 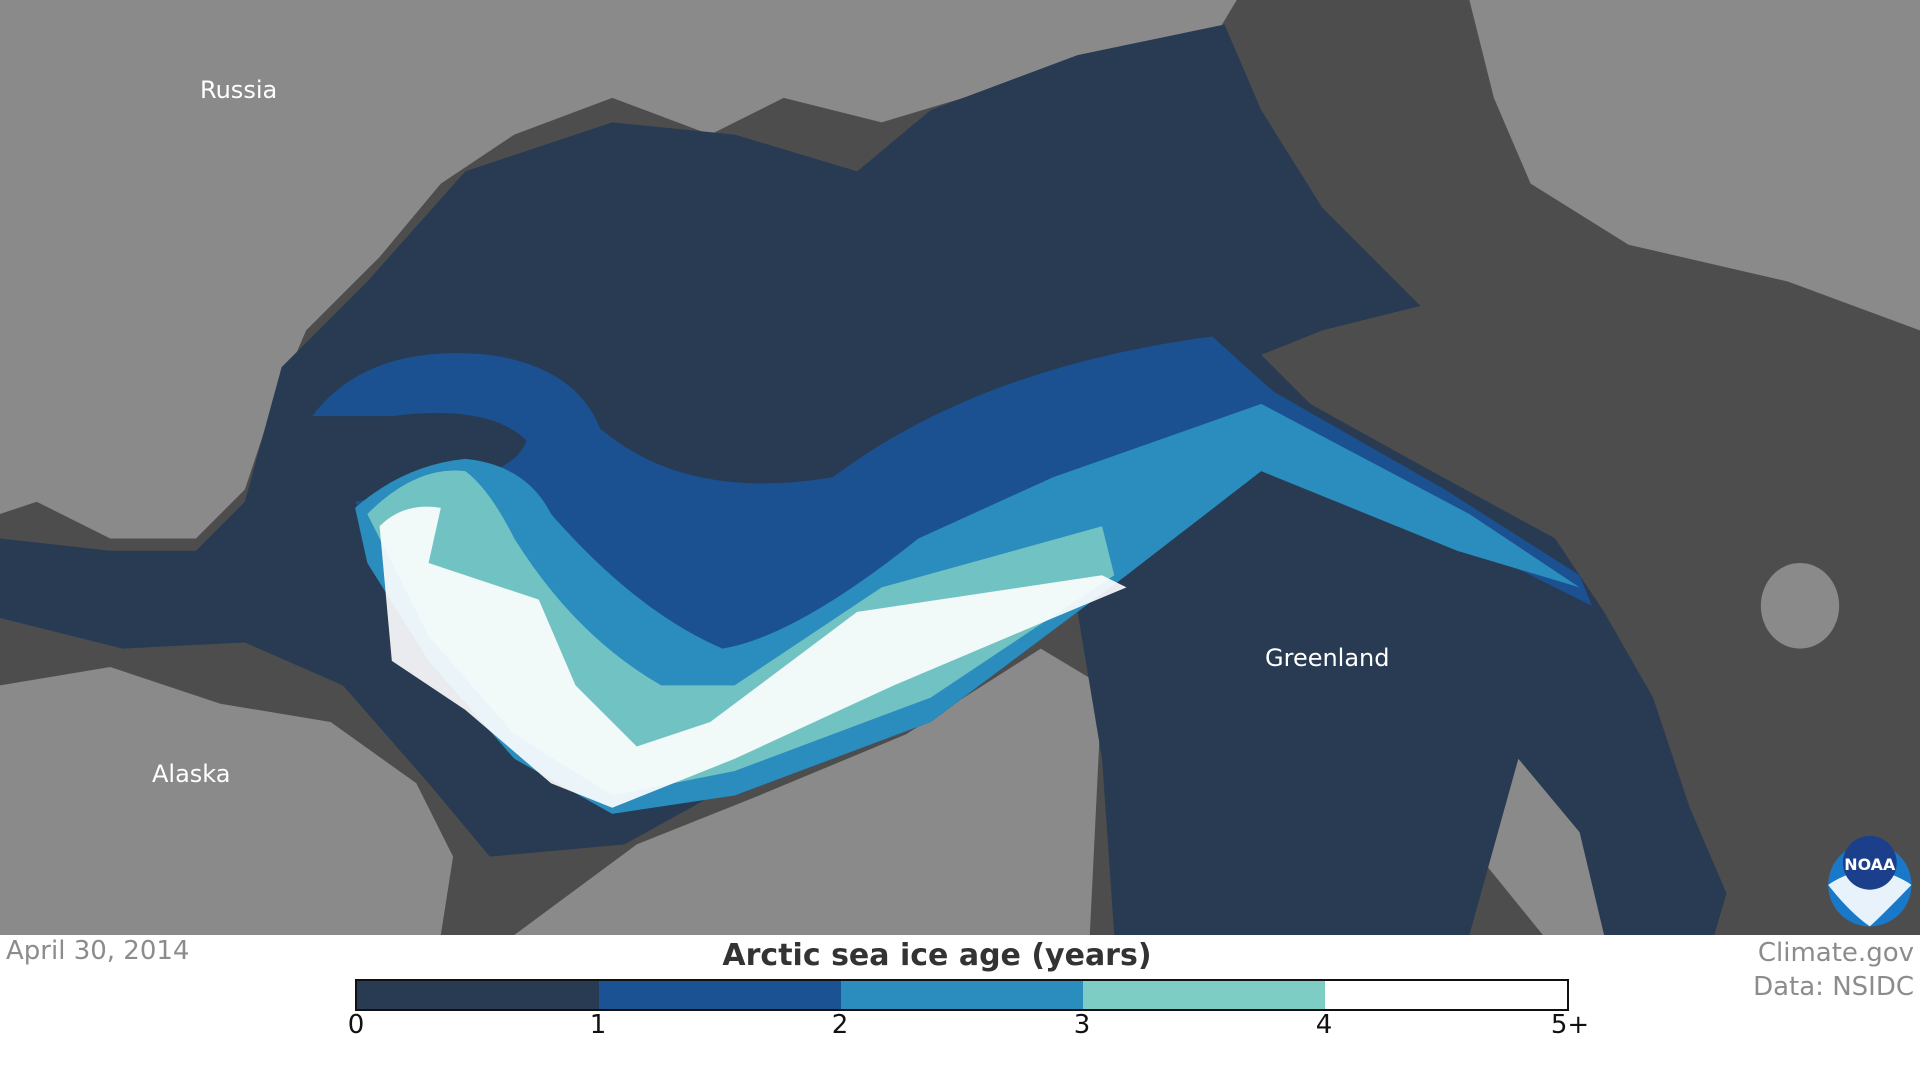 I want to click on land-canada, so click(x=808, y=791).